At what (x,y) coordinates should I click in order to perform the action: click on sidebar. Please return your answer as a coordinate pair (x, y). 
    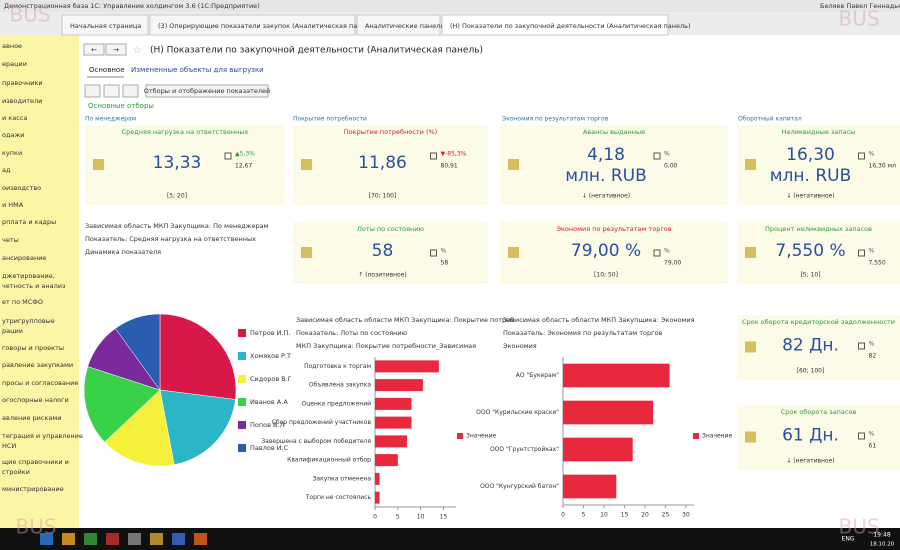
    Looking at the image, I should click on (39, 281).